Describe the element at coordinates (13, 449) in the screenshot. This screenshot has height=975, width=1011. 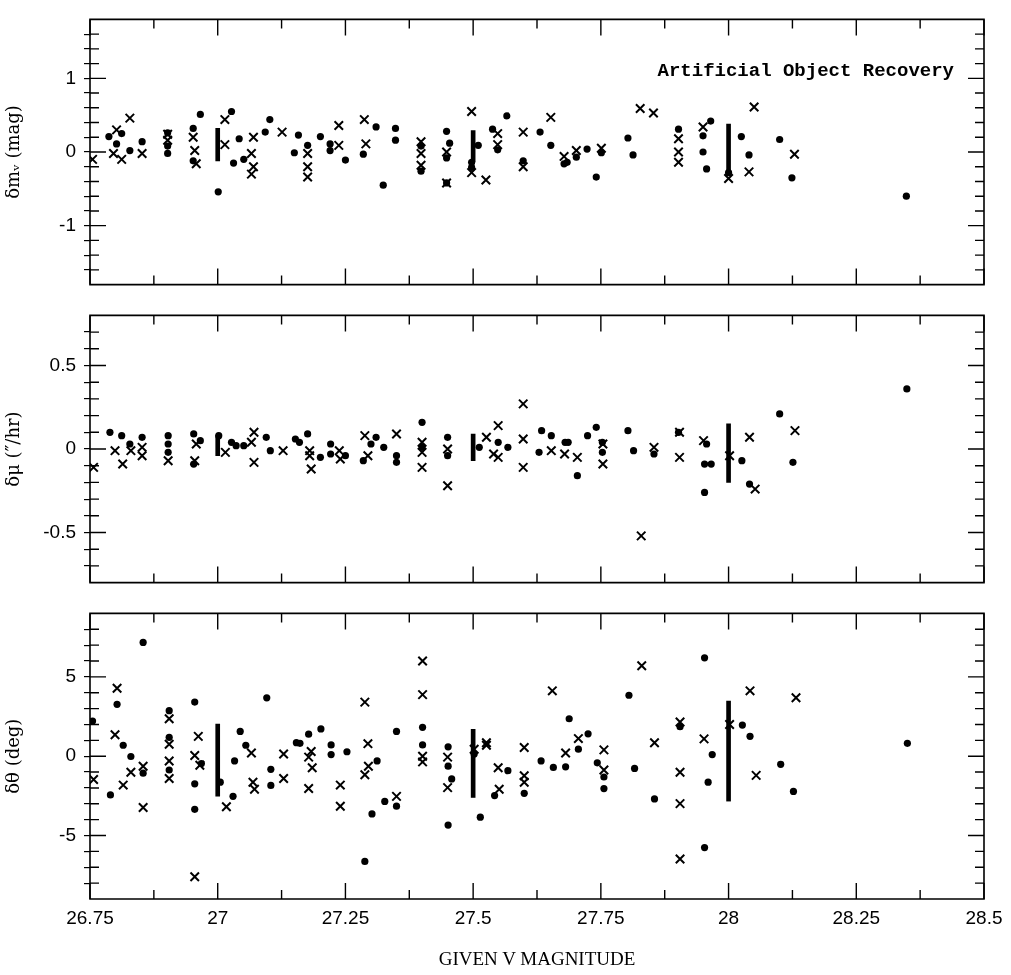
I see `y-axis-title: δμ (″/hr)` at that location.